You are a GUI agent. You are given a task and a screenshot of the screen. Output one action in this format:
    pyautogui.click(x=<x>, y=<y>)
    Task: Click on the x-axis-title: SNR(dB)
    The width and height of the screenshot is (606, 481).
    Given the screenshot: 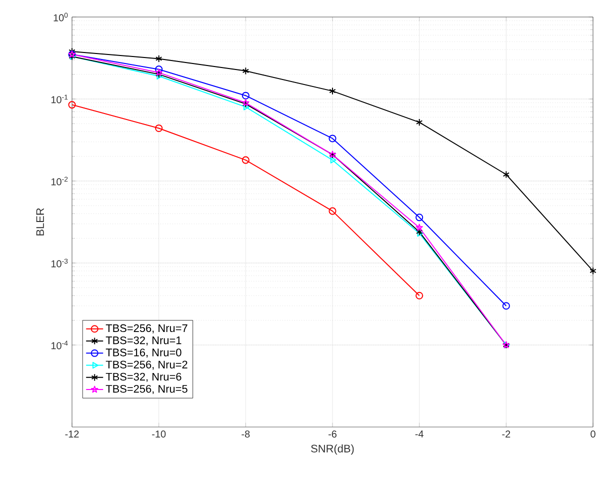 What is the action you would take?
    pyautogui.click(x=332, y=449)
    